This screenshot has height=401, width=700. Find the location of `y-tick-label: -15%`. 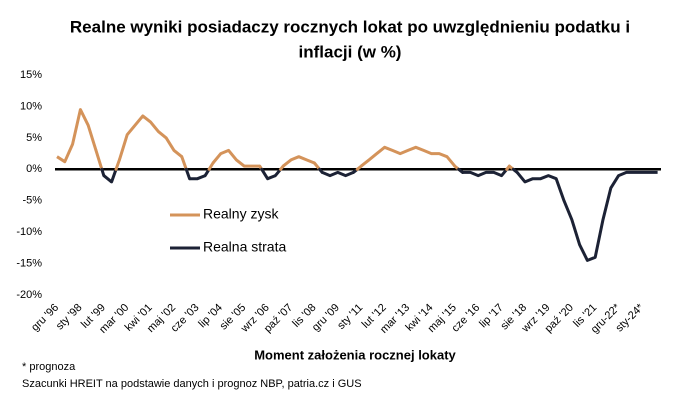

y-tick-label: -15% is located at coordinates (29, 263).